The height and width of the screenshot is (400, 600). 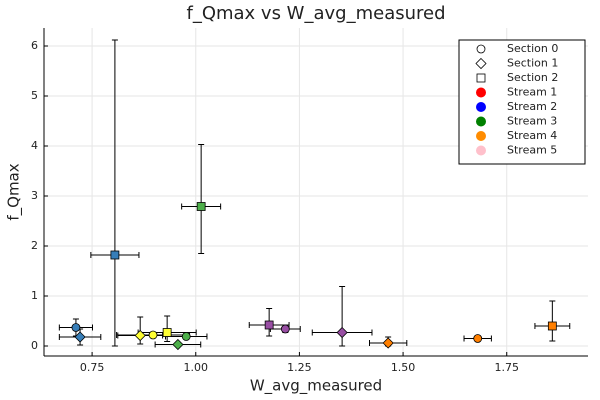 I want to click on x-tick-label: 0.75, so click(x=92, y=367).